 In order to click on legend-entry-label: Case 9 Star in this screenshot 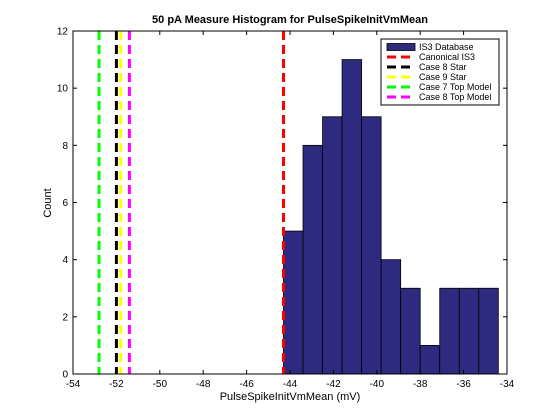, I will do `click(443, 77)`.